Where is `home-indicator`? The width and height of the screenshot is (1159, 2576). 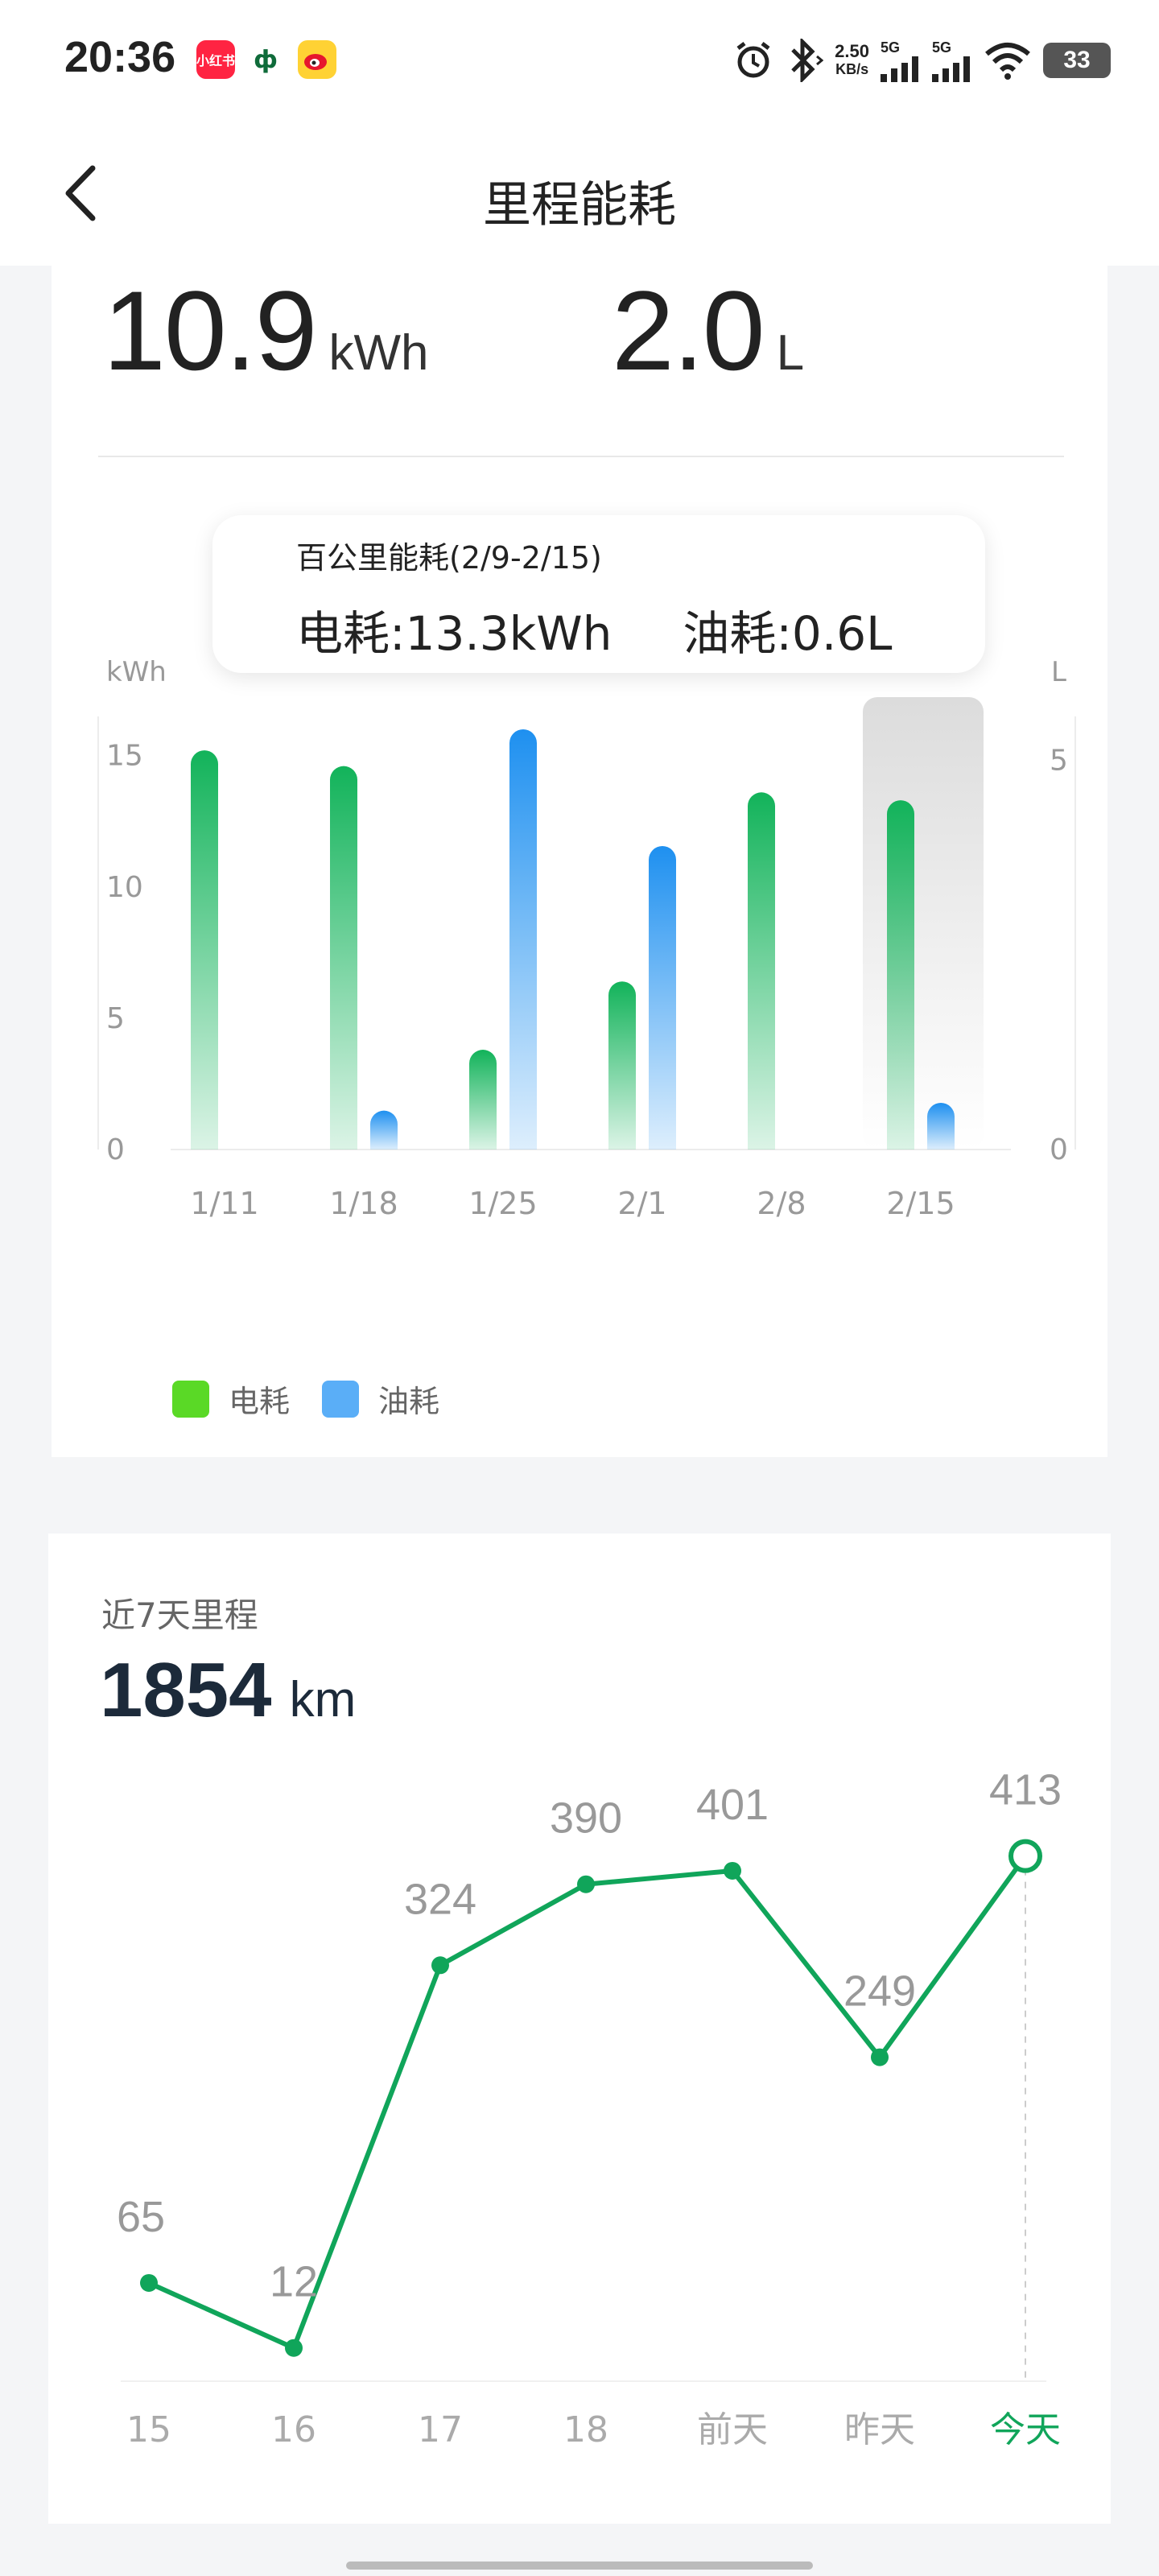 home-indicator is located at coordinates (579, 2566).